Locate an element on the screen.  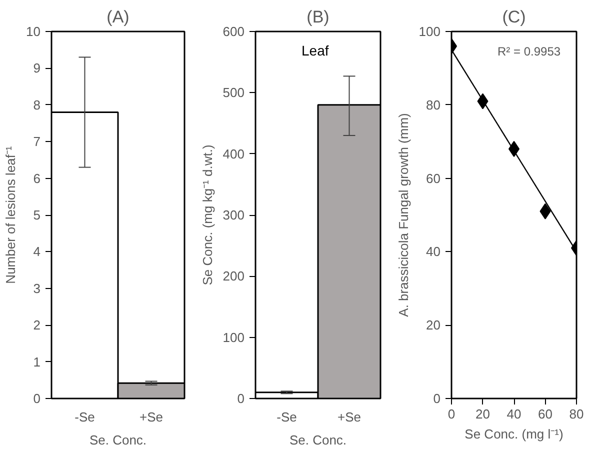
y-tick-label: 6 is located at coordinates (37, 178).